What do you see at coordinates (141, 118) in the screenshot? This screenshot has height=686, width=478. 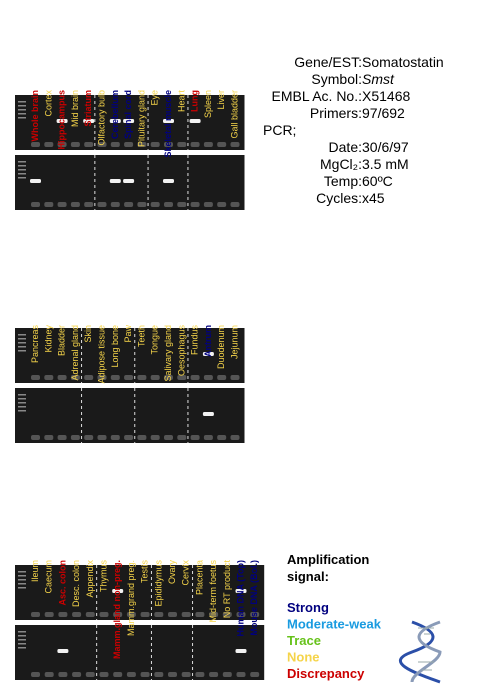 I see `lane-label: Pituitary gland` at bounding box center [141, 118].